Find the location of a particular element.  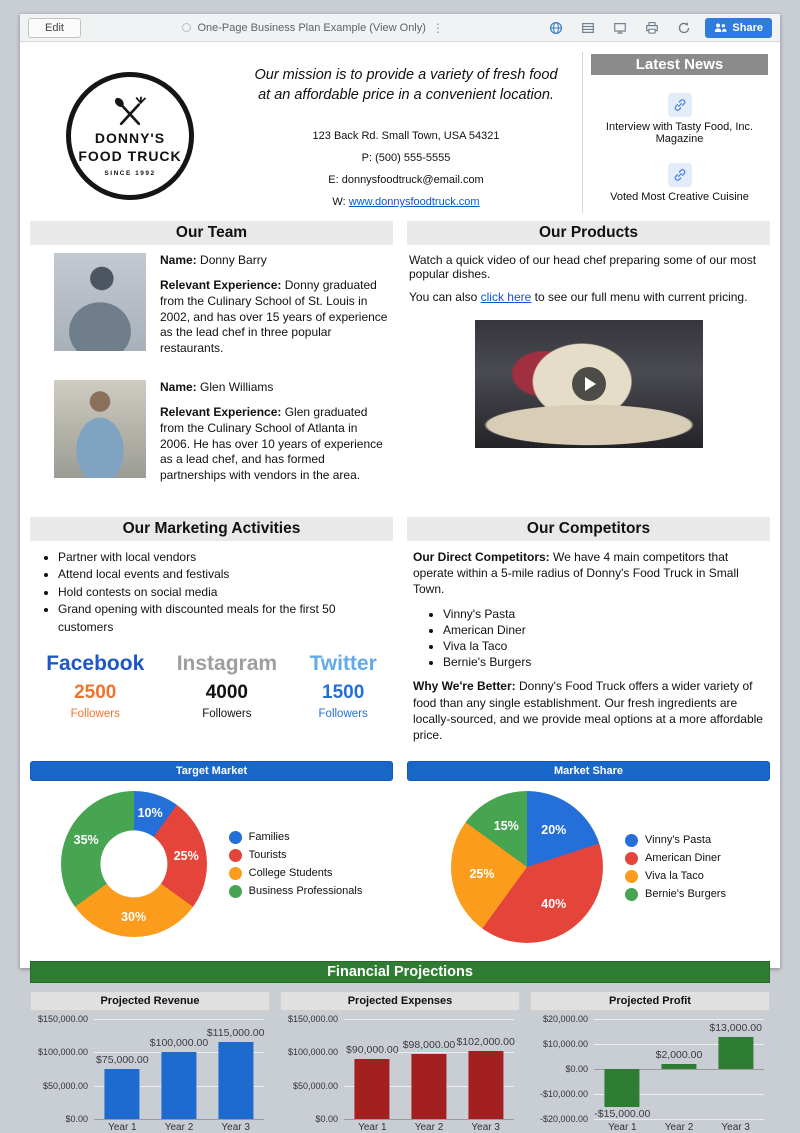

chef-video-thumbnail is located at coordinates (589, 384).